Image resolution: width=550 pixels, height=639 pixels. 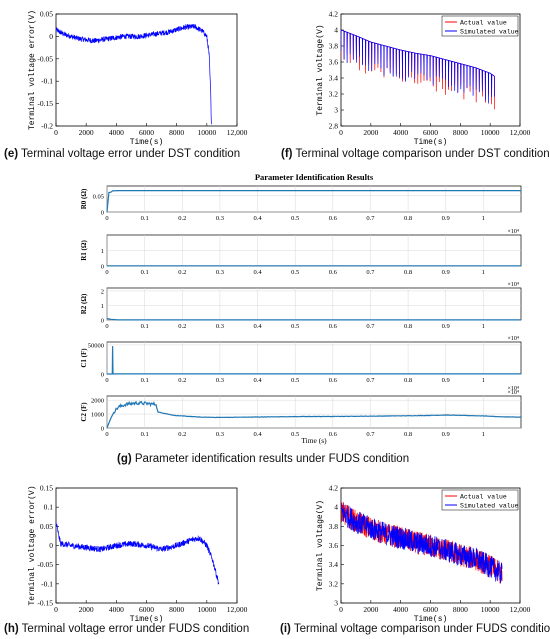 I want to click on x-tick-label-i: 12,000, so click(x=520, y=609).